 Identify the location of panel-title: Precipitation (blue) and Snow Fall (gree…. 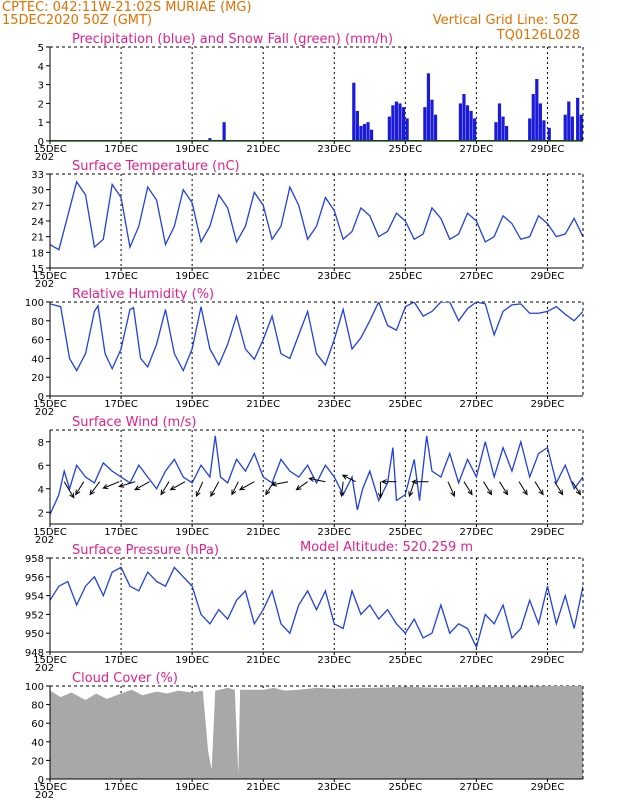
(232, 39).